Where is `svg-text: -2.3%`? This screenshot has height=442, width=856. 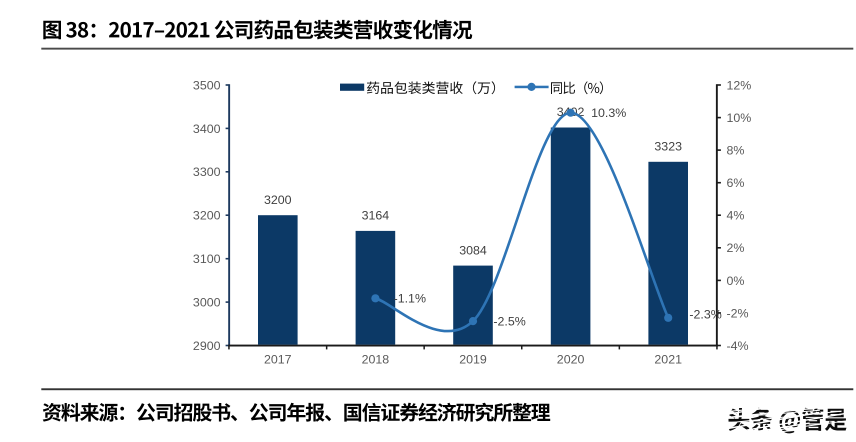
svg-text: -2.3% is located at coordinates (705, 315).